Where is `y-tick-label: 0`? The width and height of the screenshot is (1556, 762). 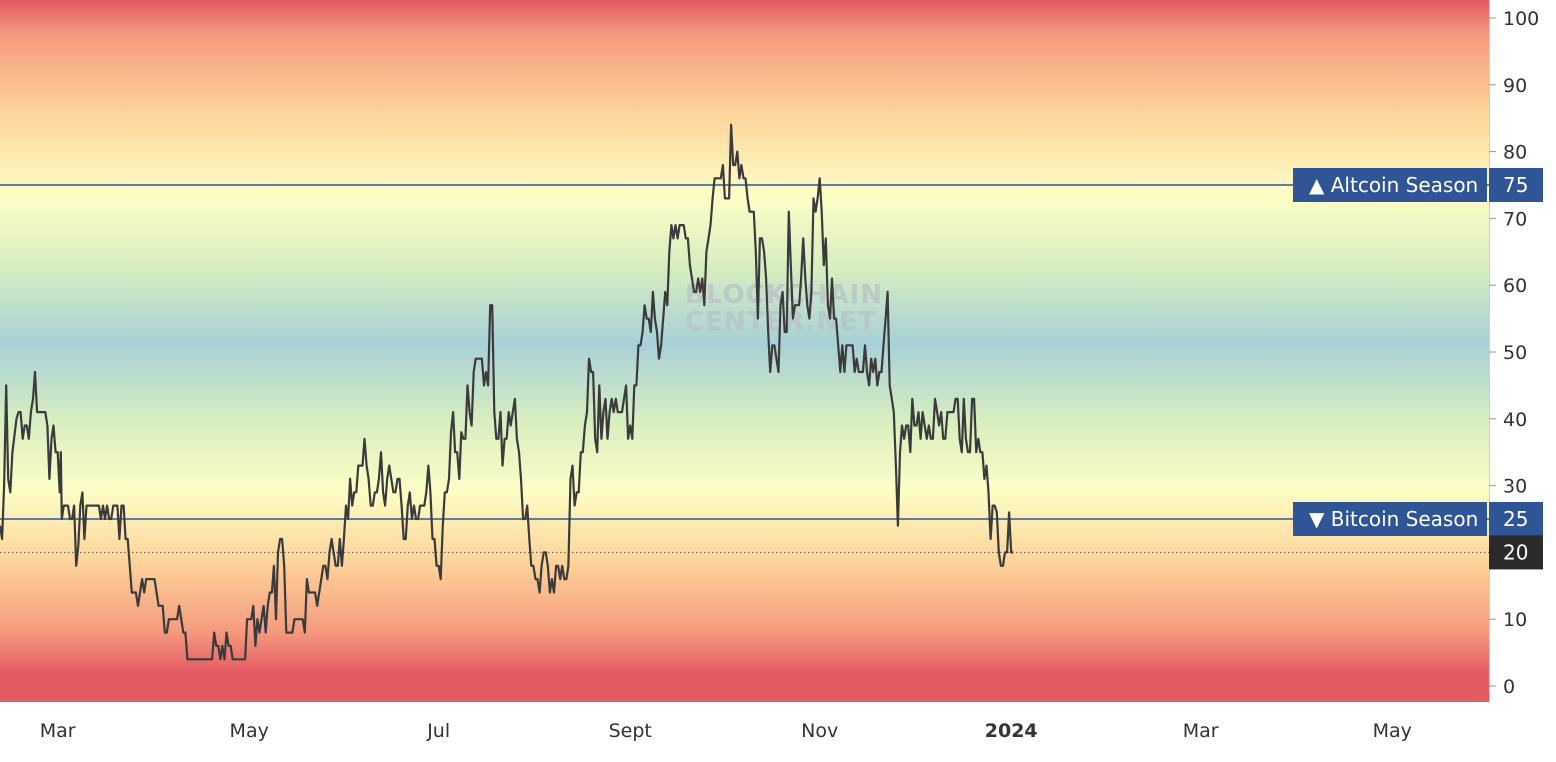 y-tick-label: 0 is located at coordinates (1509, 687).